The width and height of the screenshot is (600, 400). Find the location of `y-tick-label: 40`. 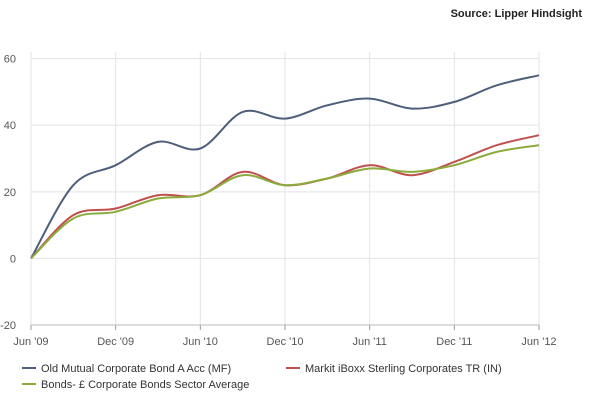

y-tick-label: 40 is located at coordinates (10, 126).